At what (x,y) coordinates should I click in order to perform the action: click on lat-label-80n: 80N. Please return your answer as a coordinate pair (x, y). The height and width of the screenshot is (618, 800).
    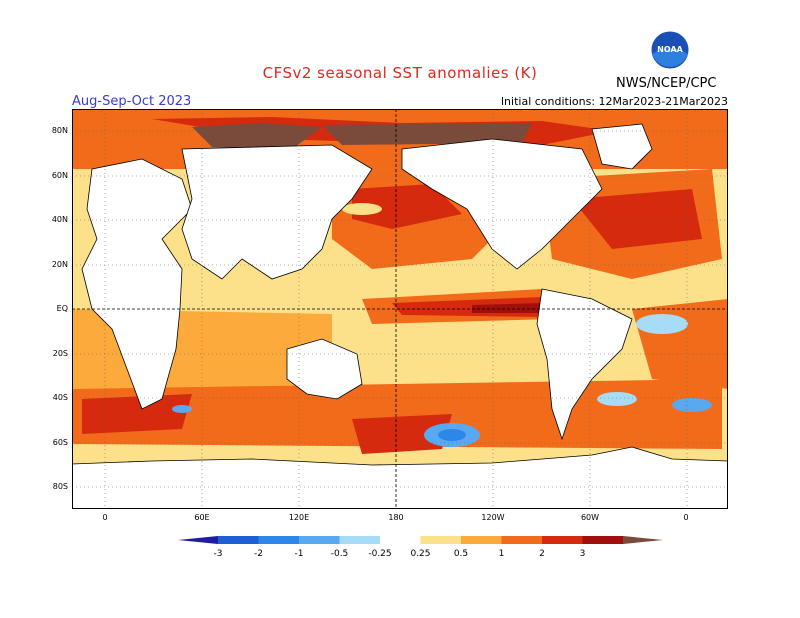
    Looking at the image, I should click on (59, 130).